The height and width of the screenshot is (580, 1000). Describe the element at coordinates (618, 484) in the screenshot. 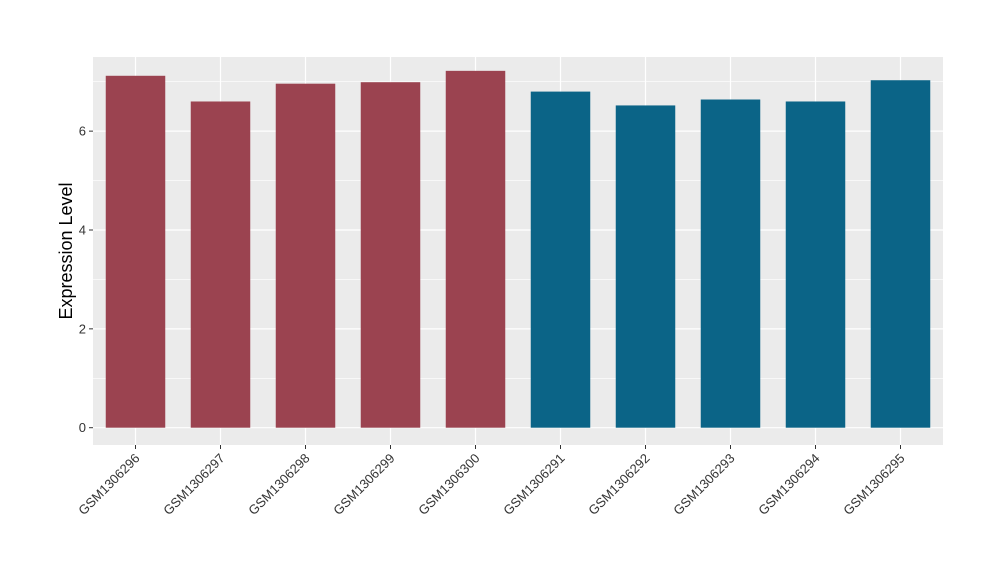

I see `x-tick-label: GSM1306292` at that location.